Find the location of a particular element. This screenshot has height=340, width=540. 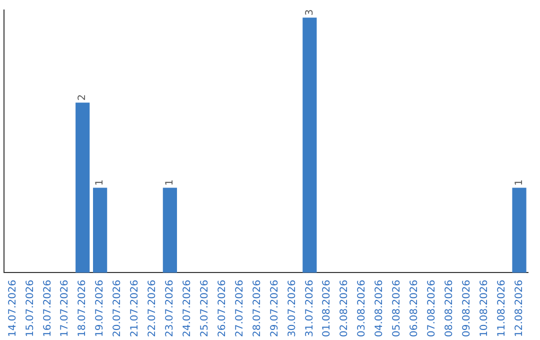

x-tick-label: 11.08.2026 is located at coordinates (502, 309).